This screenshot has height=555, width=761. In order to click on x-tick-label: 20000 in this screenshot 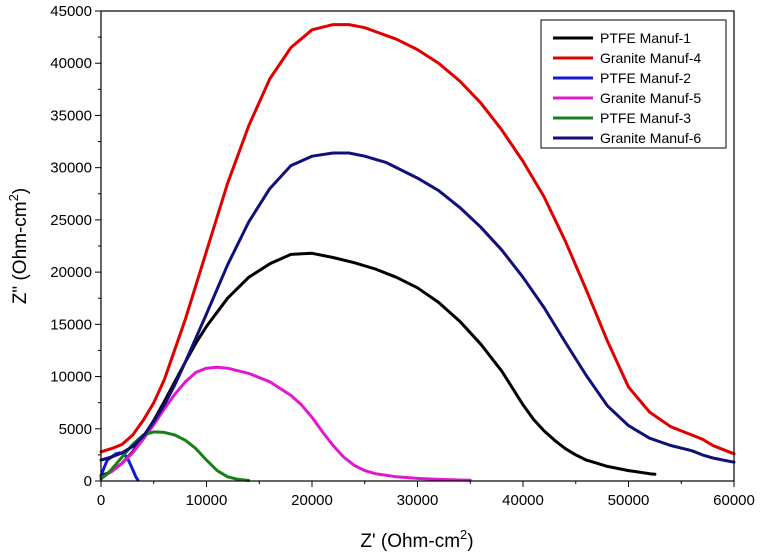, I will do `click(312, 500)`.